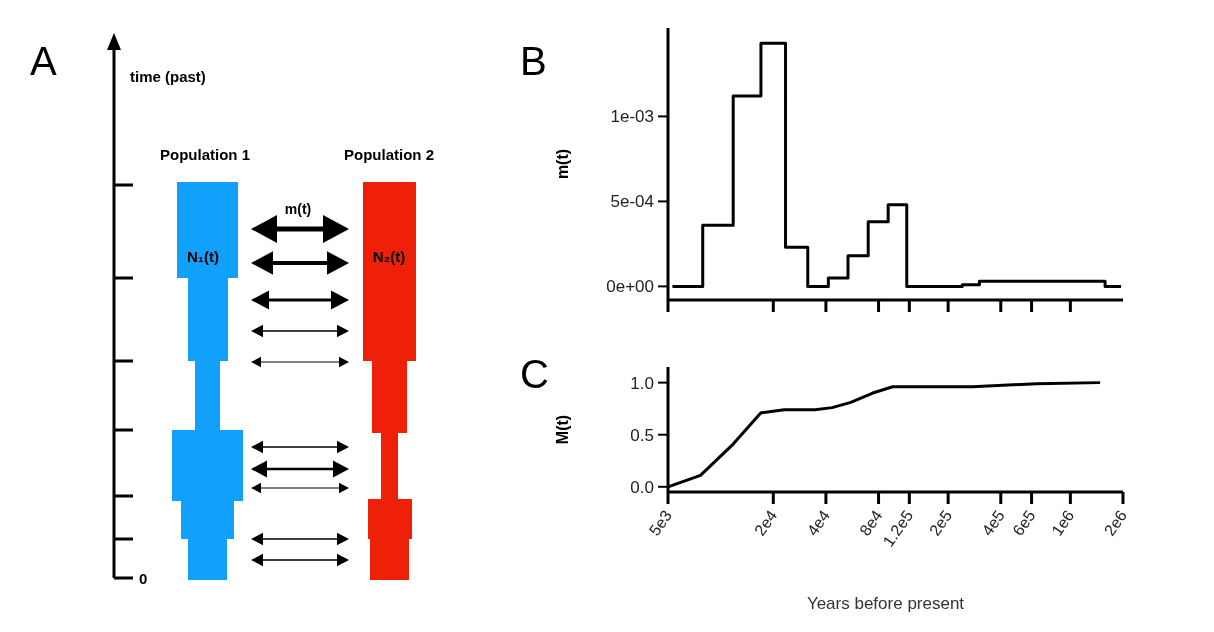 The height and width of the screenshot is (632, 1214). I want to click on y-tick-label: 1e-03, so click(632, 117).